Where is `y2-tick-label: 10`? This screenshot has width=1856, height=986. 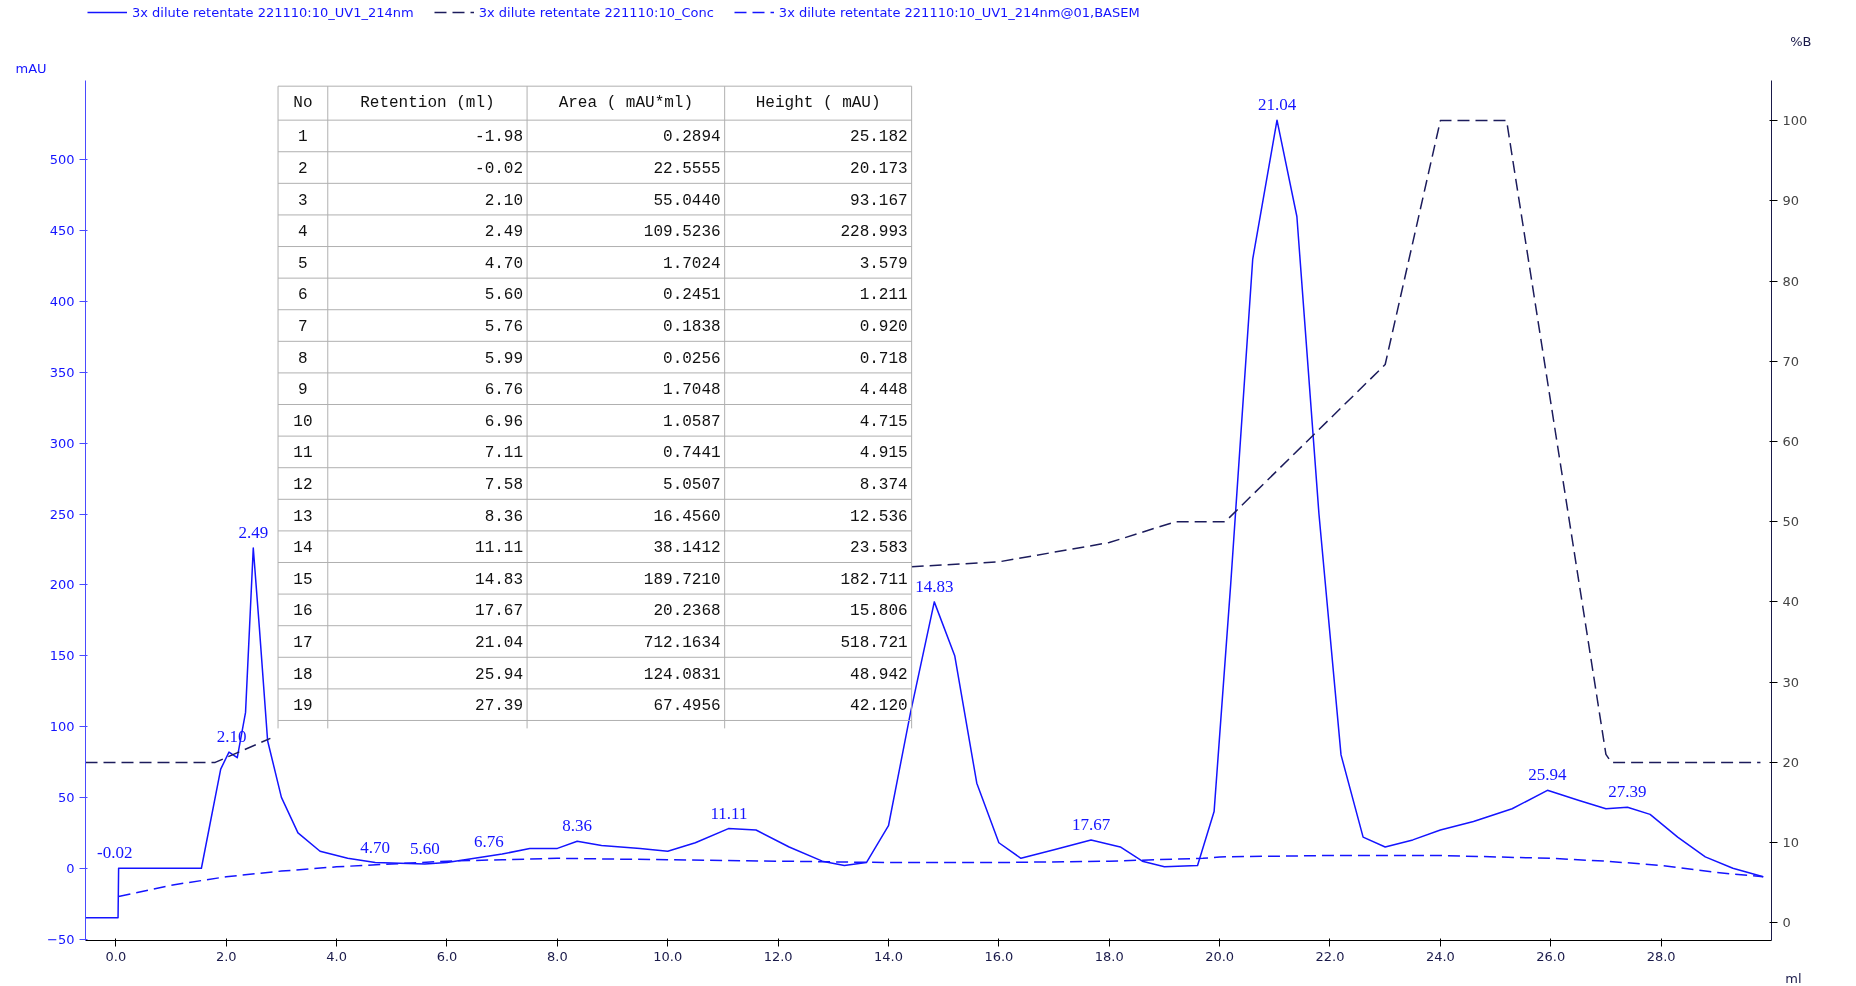 y2-tick-label: 10 is located at coordinates (1791, 843).